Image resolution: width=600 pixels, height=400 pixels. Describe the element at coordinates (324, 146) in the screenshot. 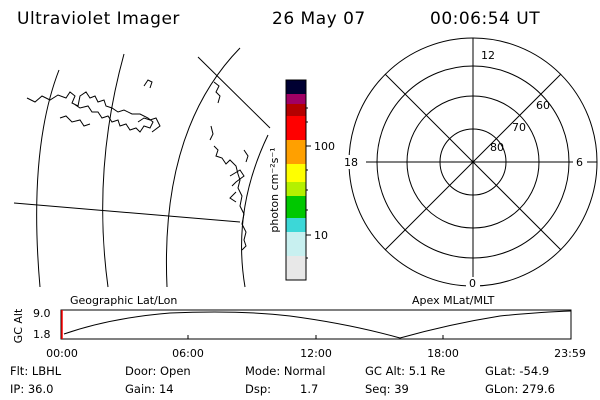

I see `colorbar-tick-label-100: 100` at that location.